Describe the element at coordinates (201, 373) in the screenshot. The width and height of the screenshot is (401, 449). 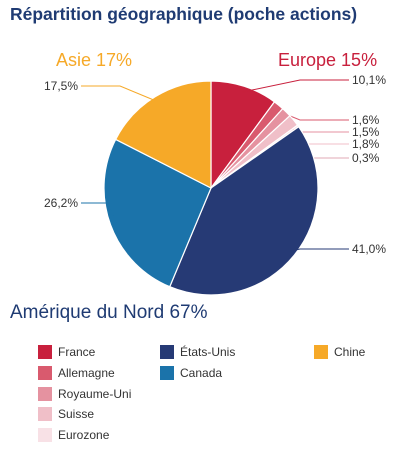
I see `legend-label: Canada` at that location.